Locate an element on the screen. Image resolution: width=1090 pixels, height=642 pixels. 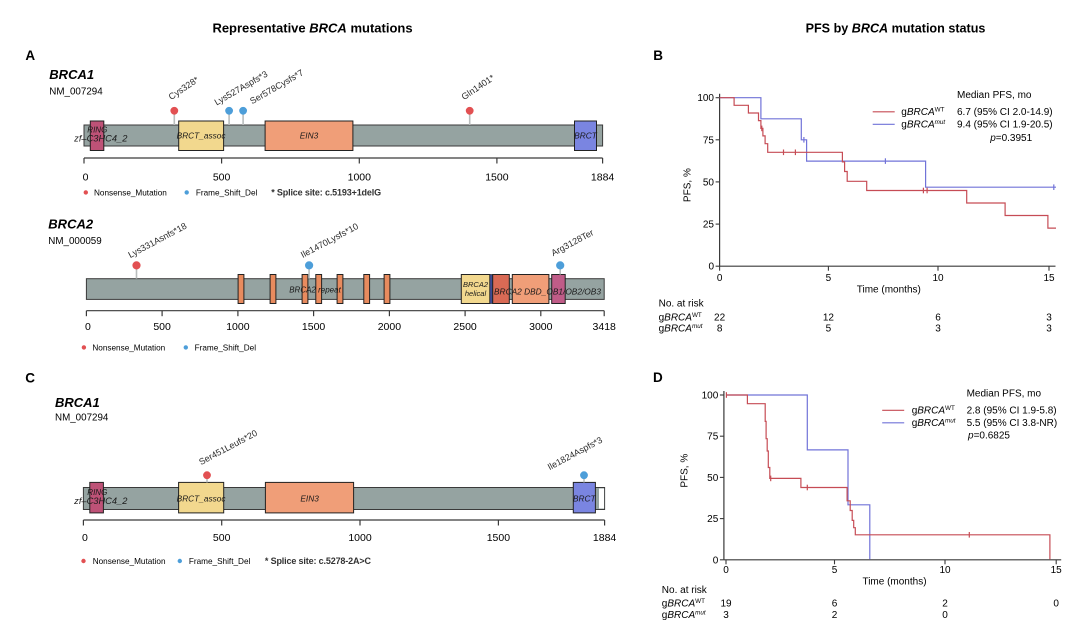
svg-text: 12 is located at coordinates (829, 318).